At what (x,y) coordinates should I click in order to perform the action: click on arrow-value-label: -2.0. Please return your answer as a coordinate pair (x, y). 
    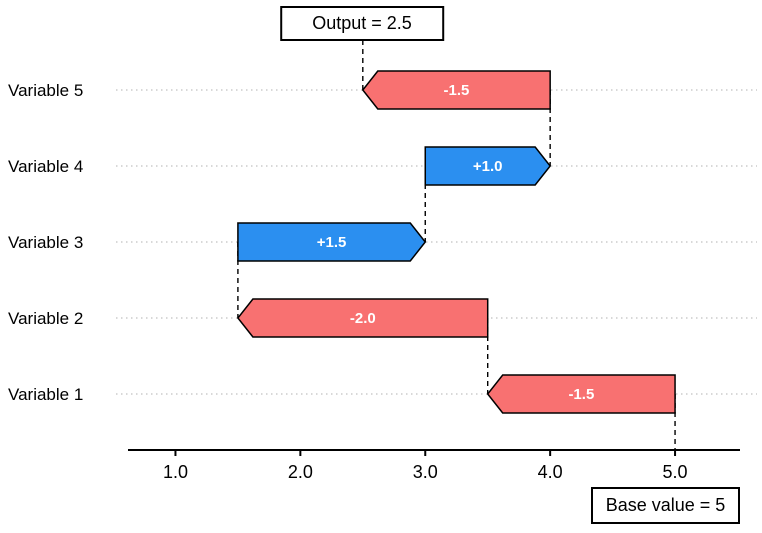
    Looking at the image, I should click on (363, 318).